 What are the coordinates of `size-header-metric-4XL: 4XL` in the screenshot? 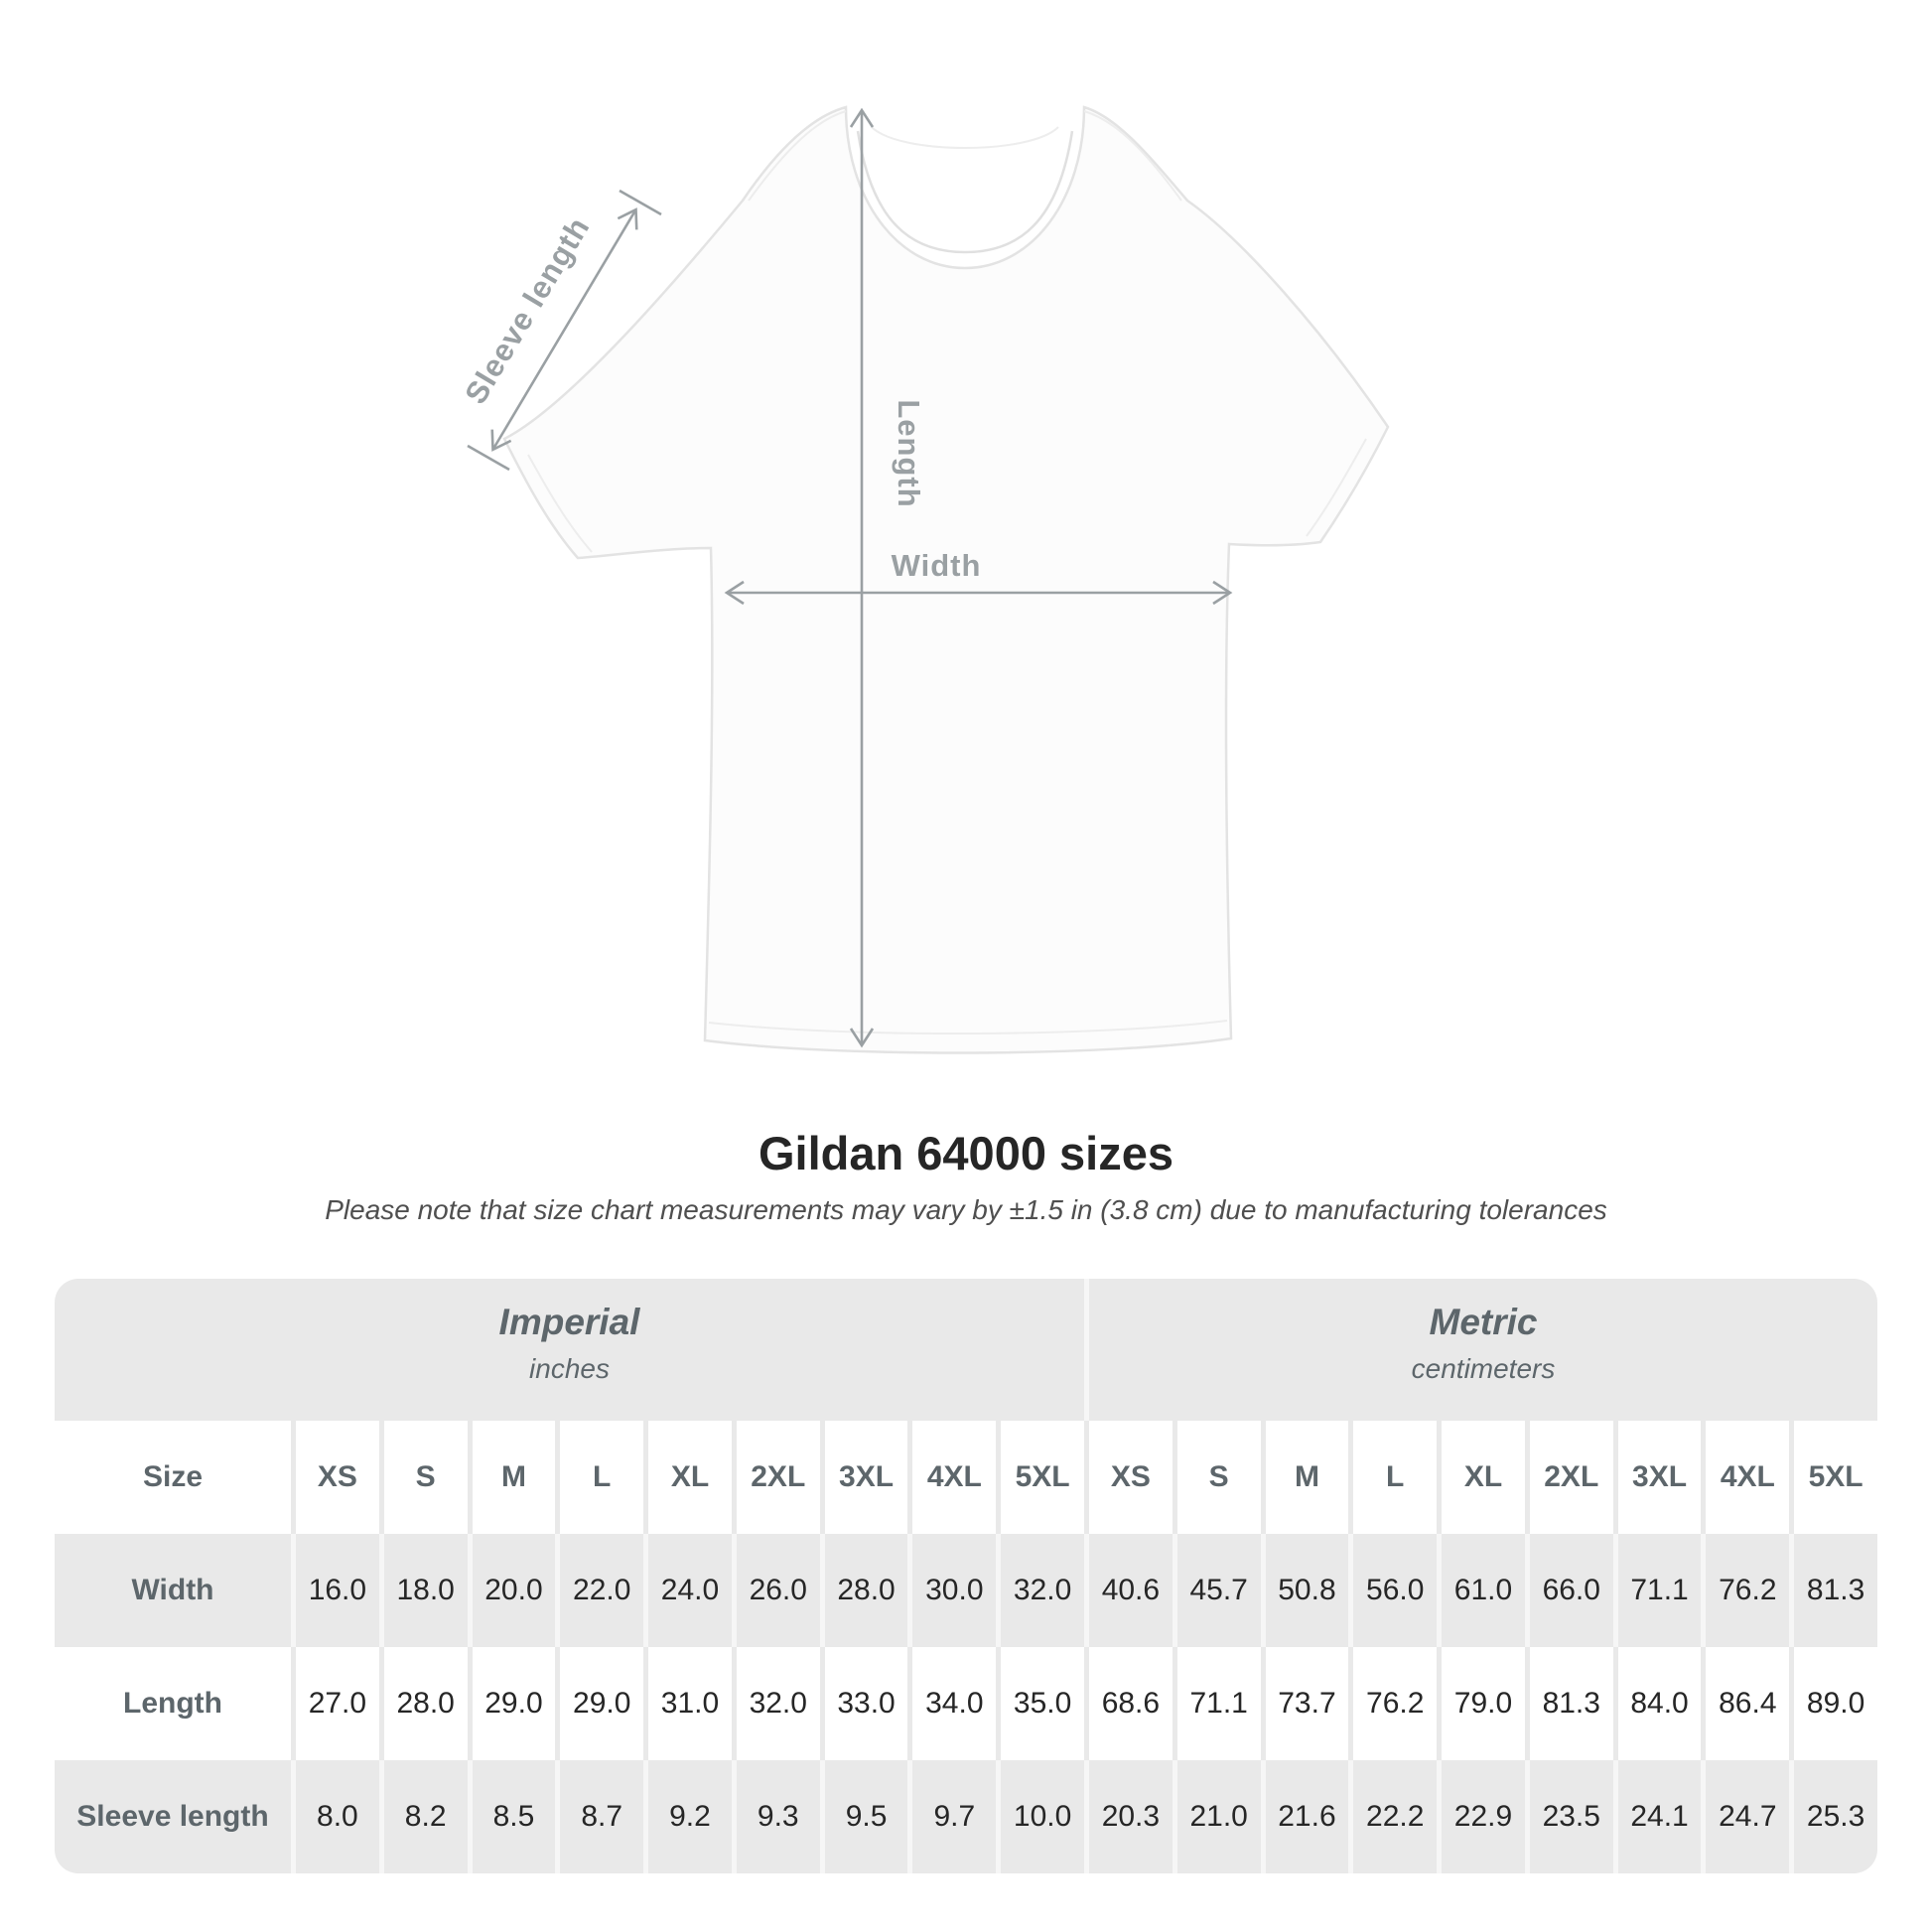 It's located at (1746, 1478).